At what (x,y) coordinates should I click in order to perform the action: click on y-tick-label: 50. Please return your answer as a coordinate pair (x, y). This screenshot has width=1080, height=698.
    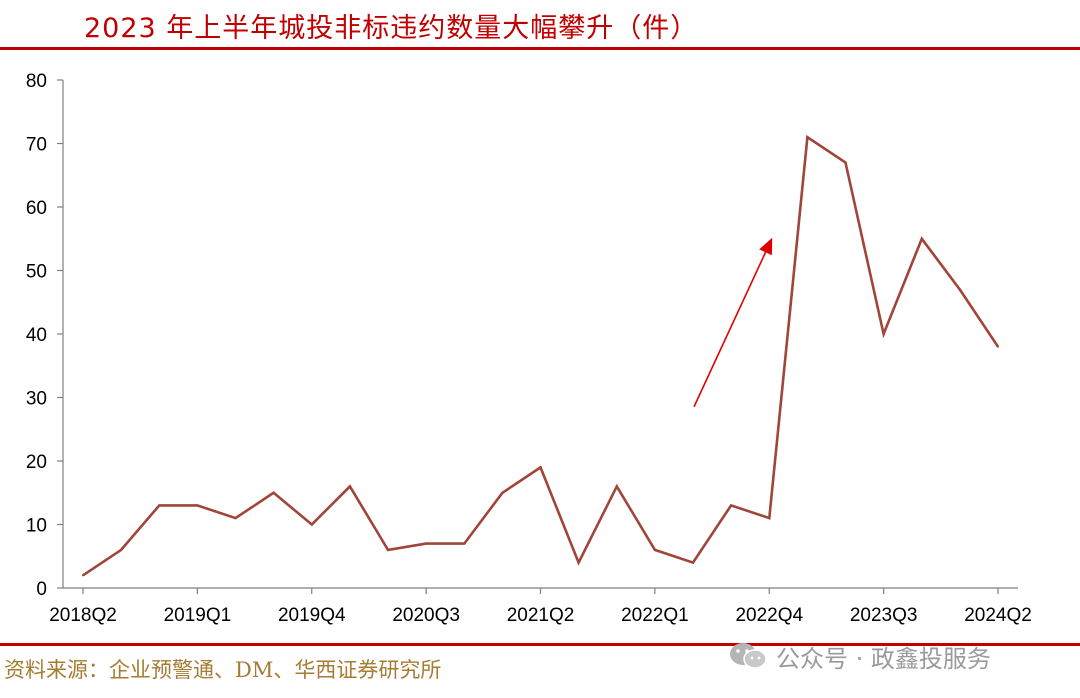
    Looking at the image, I should click on (36, 272).